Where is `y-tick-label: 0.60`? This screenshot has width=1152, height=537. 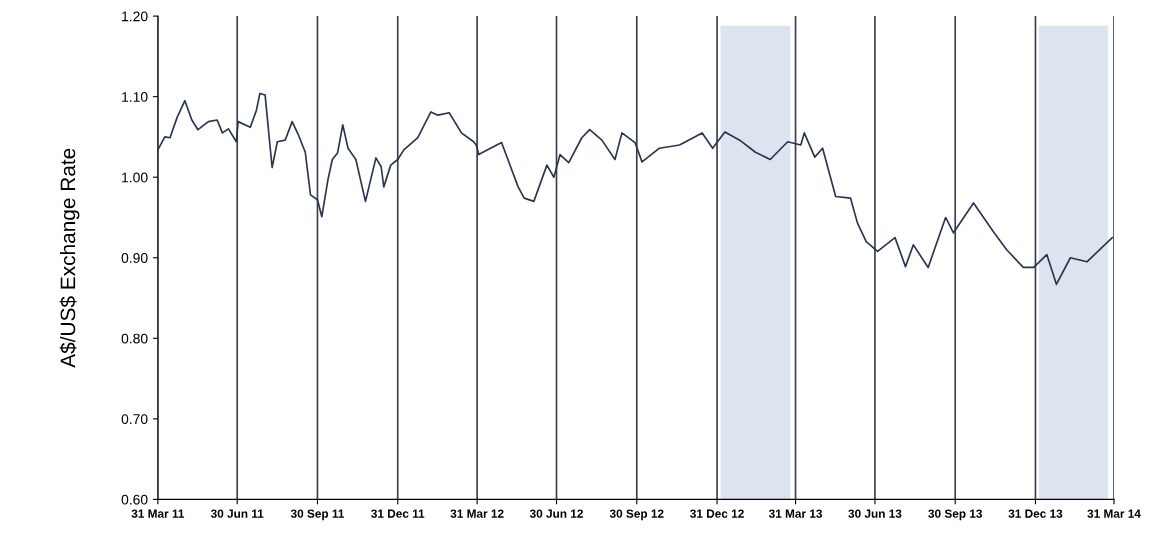 y-tick-label: 0.60 is located at coordinates (134, 499).